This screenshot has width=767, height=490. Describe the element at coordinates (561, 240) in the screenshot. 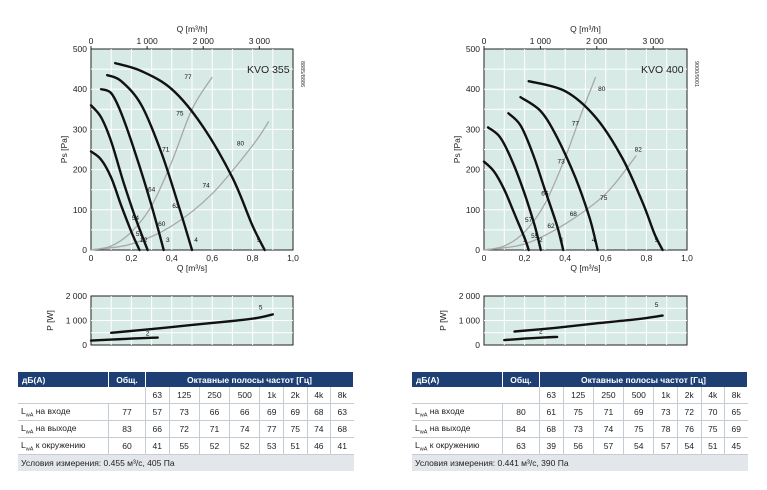

I see `curve-label: 3` at that location.